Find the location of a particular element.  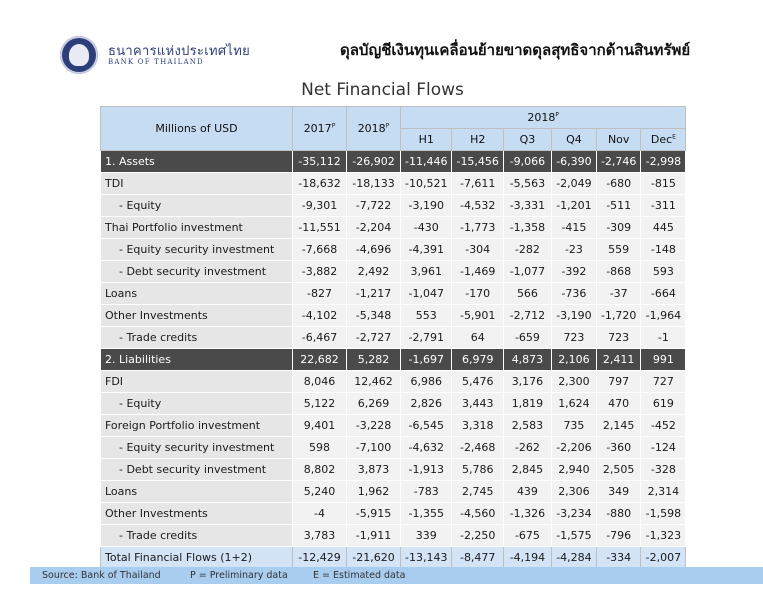

table-cell: 553 is located at coordinates (426, 315).